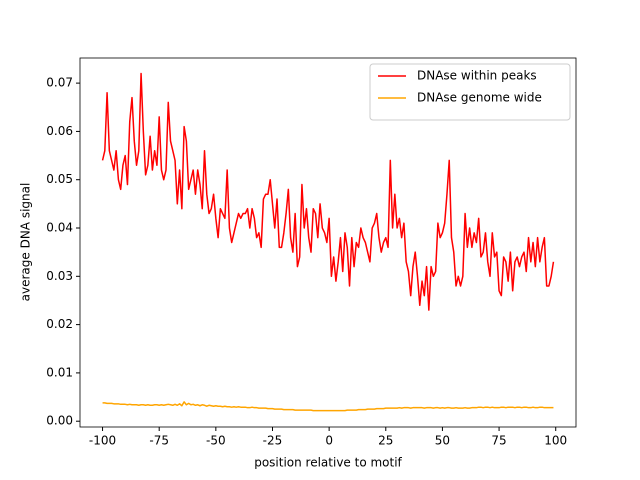 The image size is (640, 480). What do you see at coordinates (59, 421) in the screenshot?
I see `y-tick-label: 0.00` at bounding box center [59, 421].